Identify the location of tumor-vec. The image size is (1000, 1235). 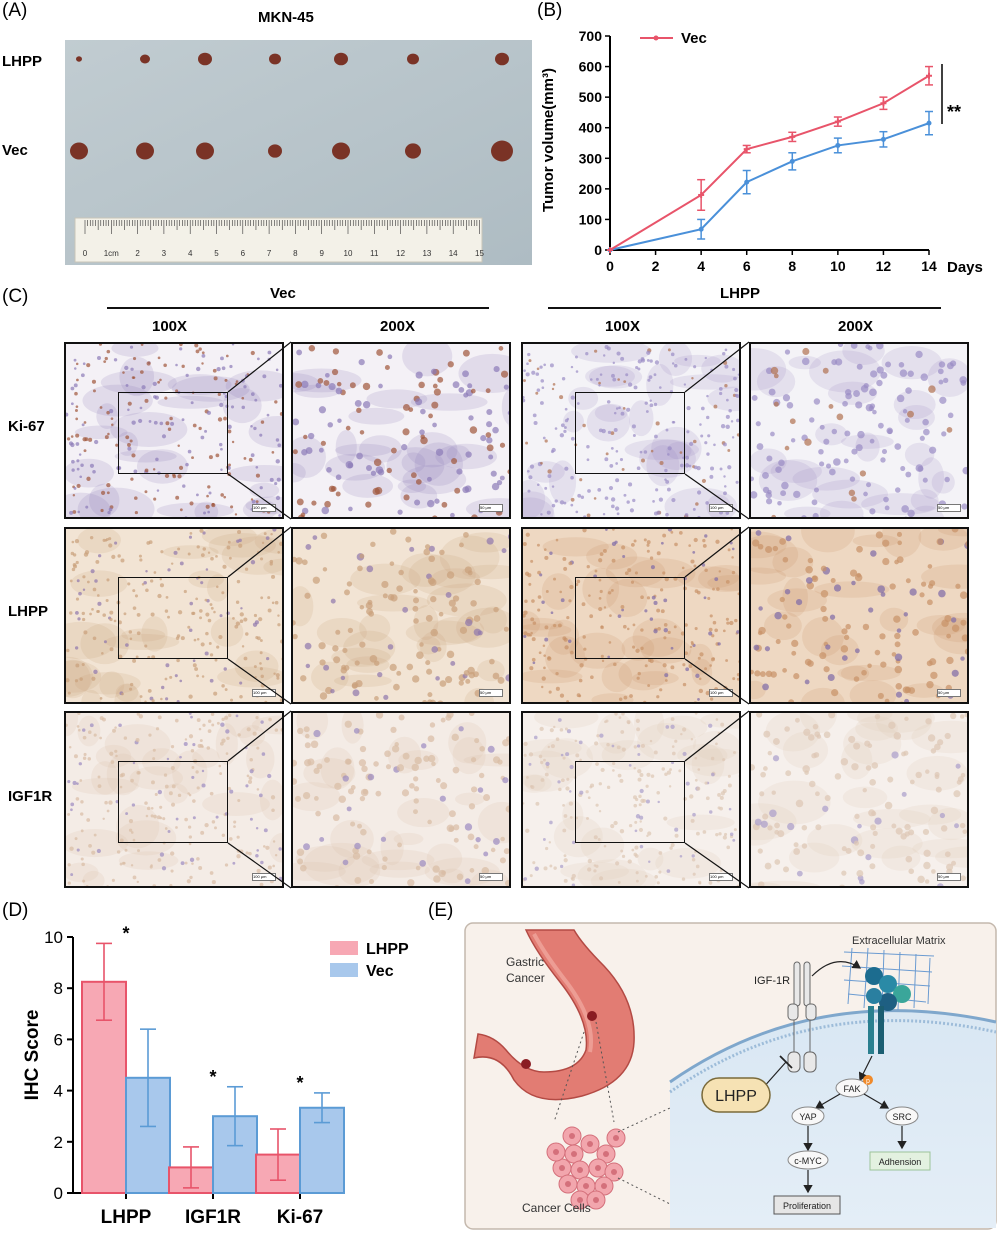
(145, 151).